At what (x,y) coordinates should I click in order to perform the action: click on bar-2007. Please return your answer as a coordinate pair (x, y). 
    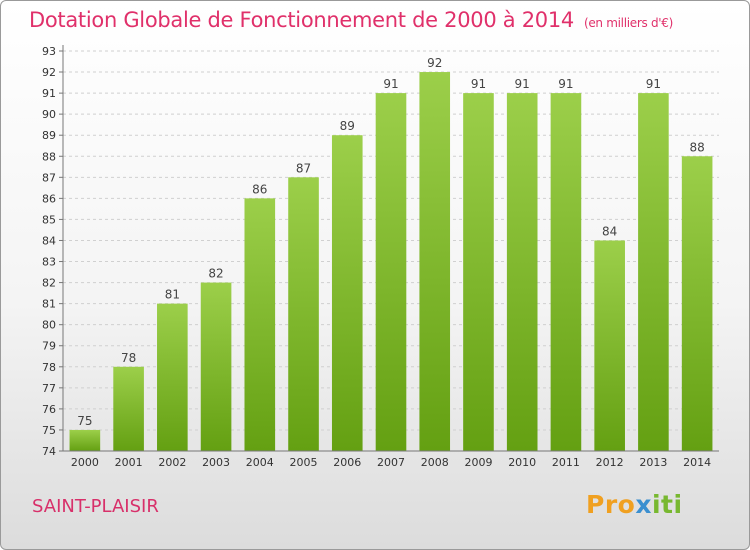
    Looking at the image, I should click on (391, 272).